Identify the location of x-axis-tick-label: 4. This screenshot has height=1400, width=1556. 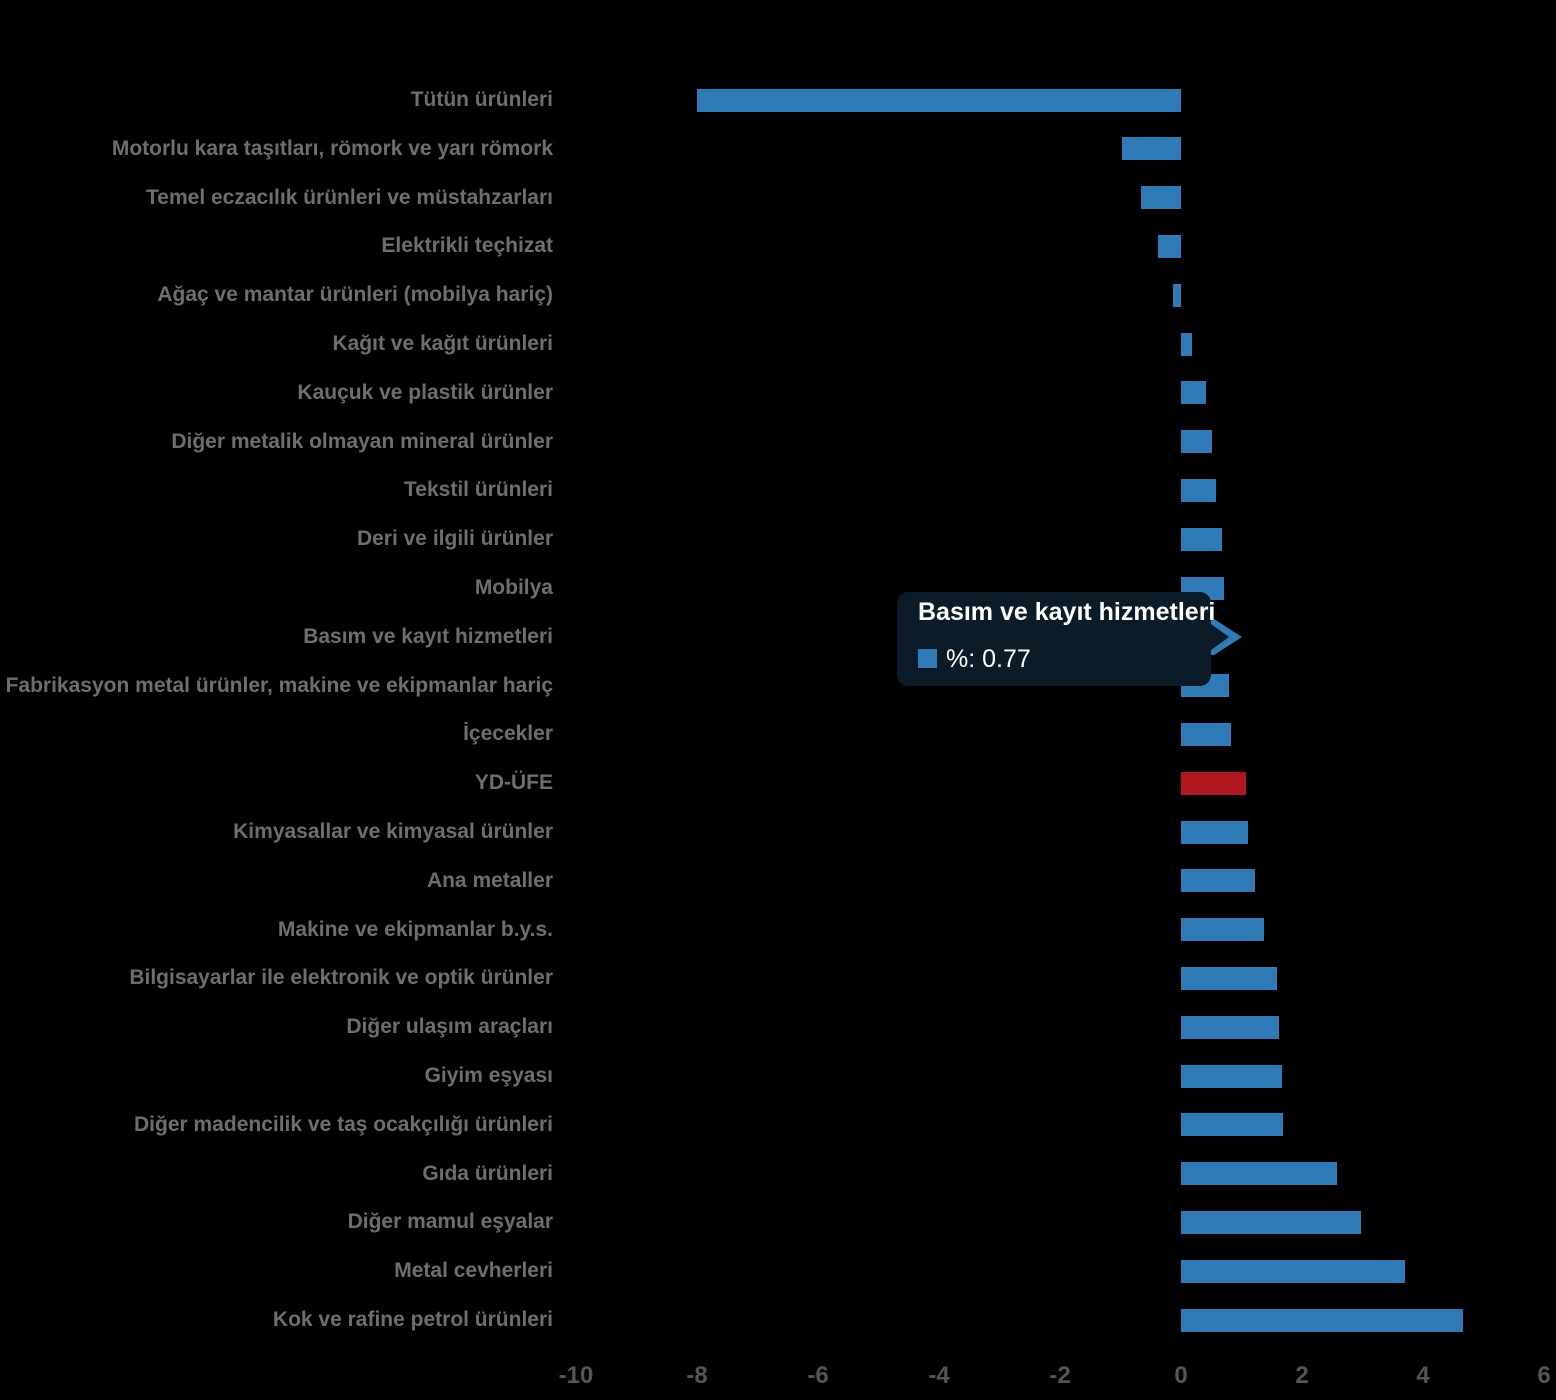
(1423, 1375).